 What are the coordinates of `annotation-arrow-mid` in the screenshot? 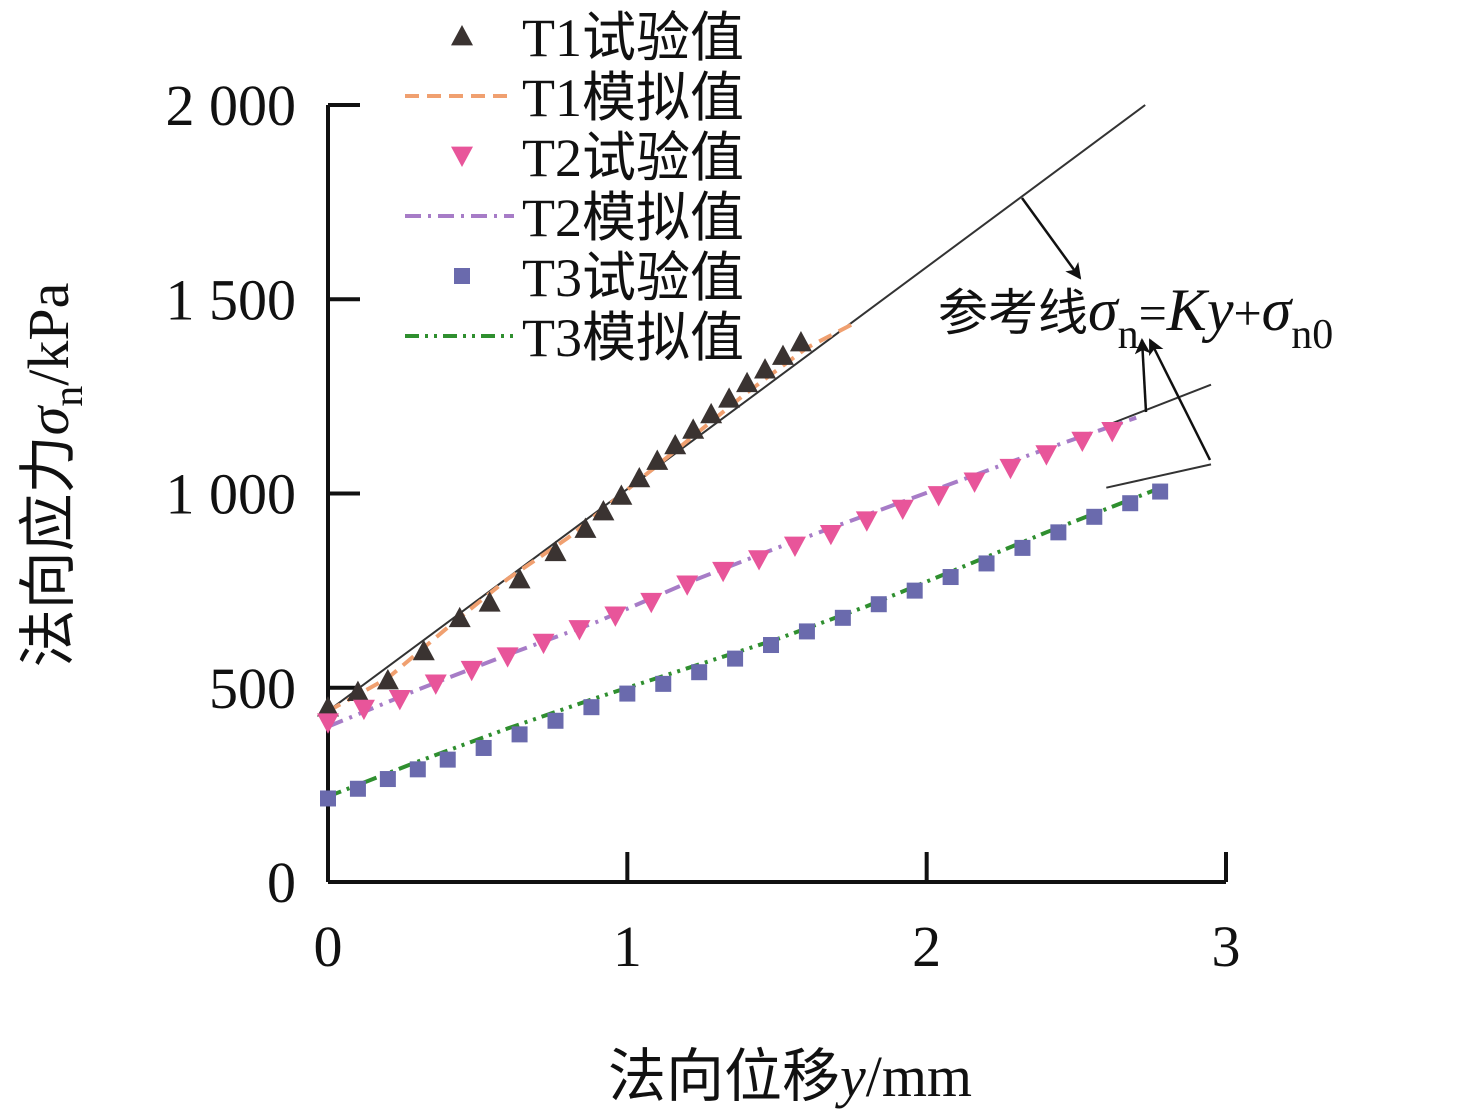 It's located at (1142, 375).